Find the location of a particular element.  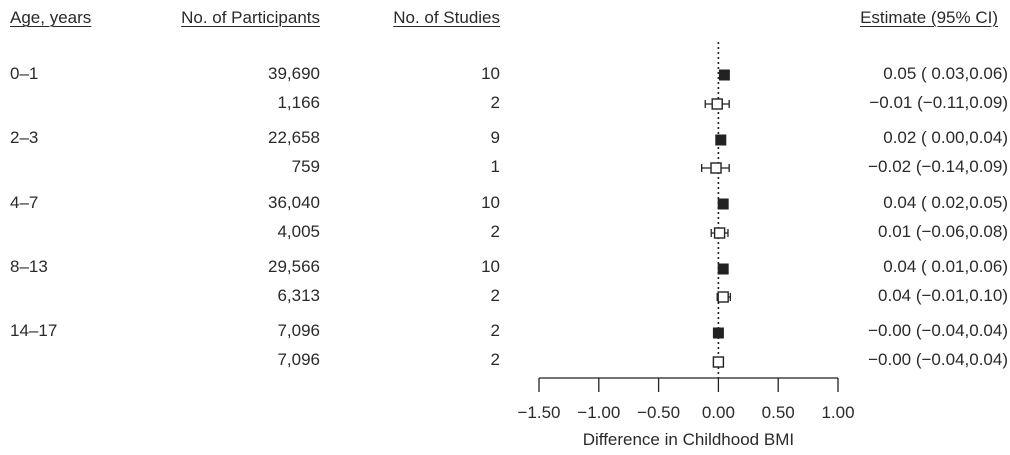

row-participants: 22,658 is located at coordinates (294, 137).